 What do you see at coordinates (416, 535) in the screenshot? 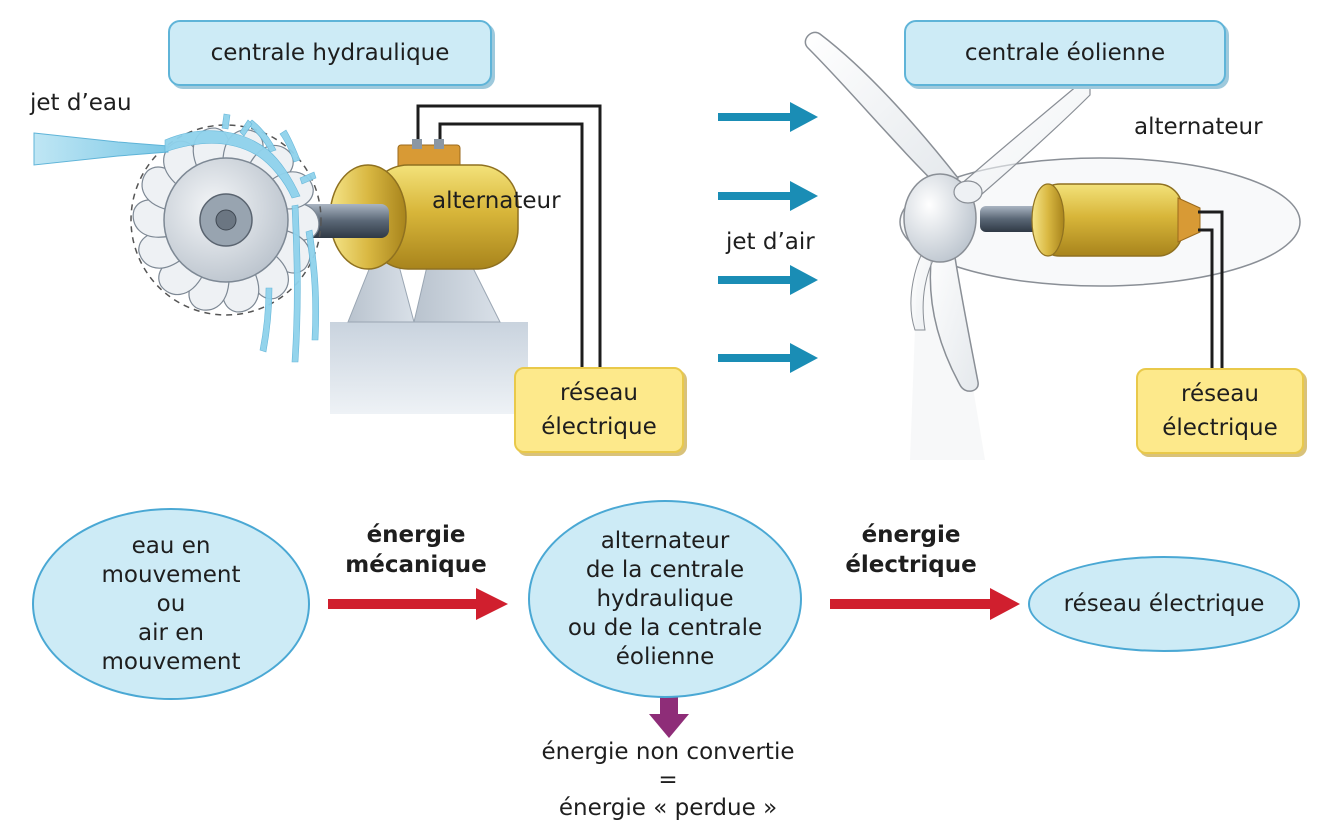
I see `arrow1-label-line: énergie` at bounding box center [416, 535].